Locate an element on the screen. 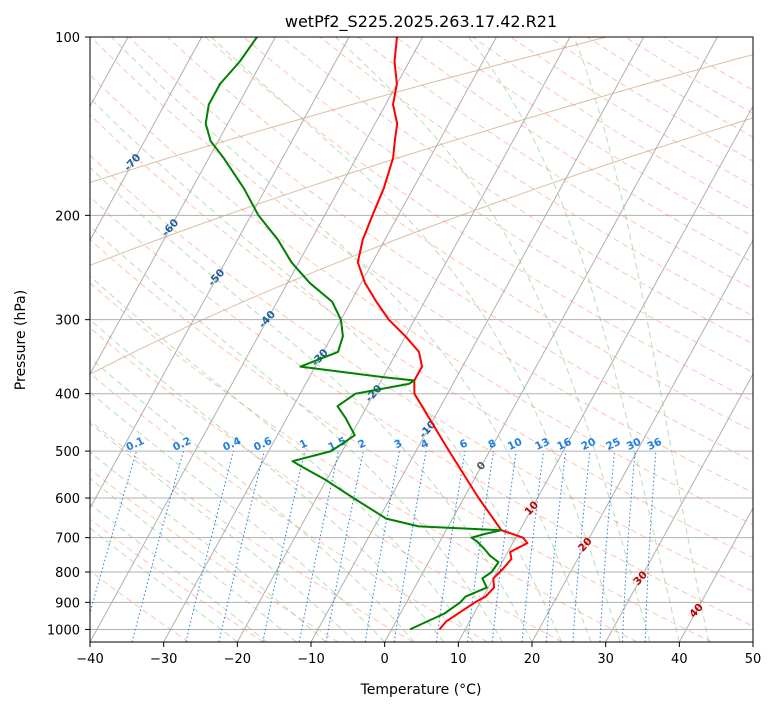 The width and height of the screenshot is (775, 708). x-tick-label: −10 is located at coordinates (310, 659).